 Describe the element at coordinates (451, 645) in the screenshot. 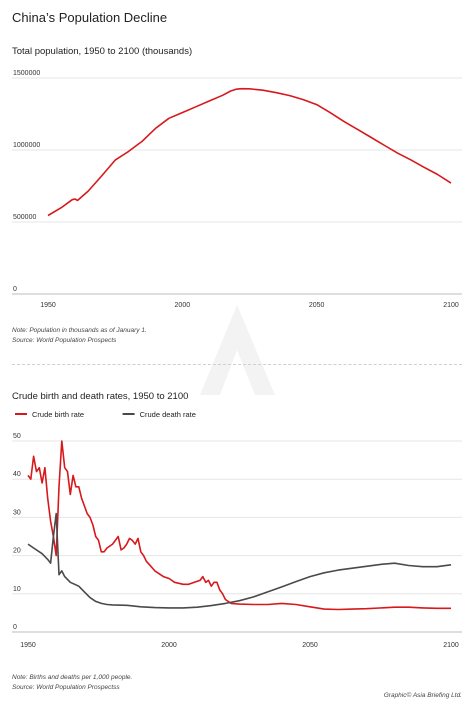

I see `rates-x-tick-label: 2100` at that location.